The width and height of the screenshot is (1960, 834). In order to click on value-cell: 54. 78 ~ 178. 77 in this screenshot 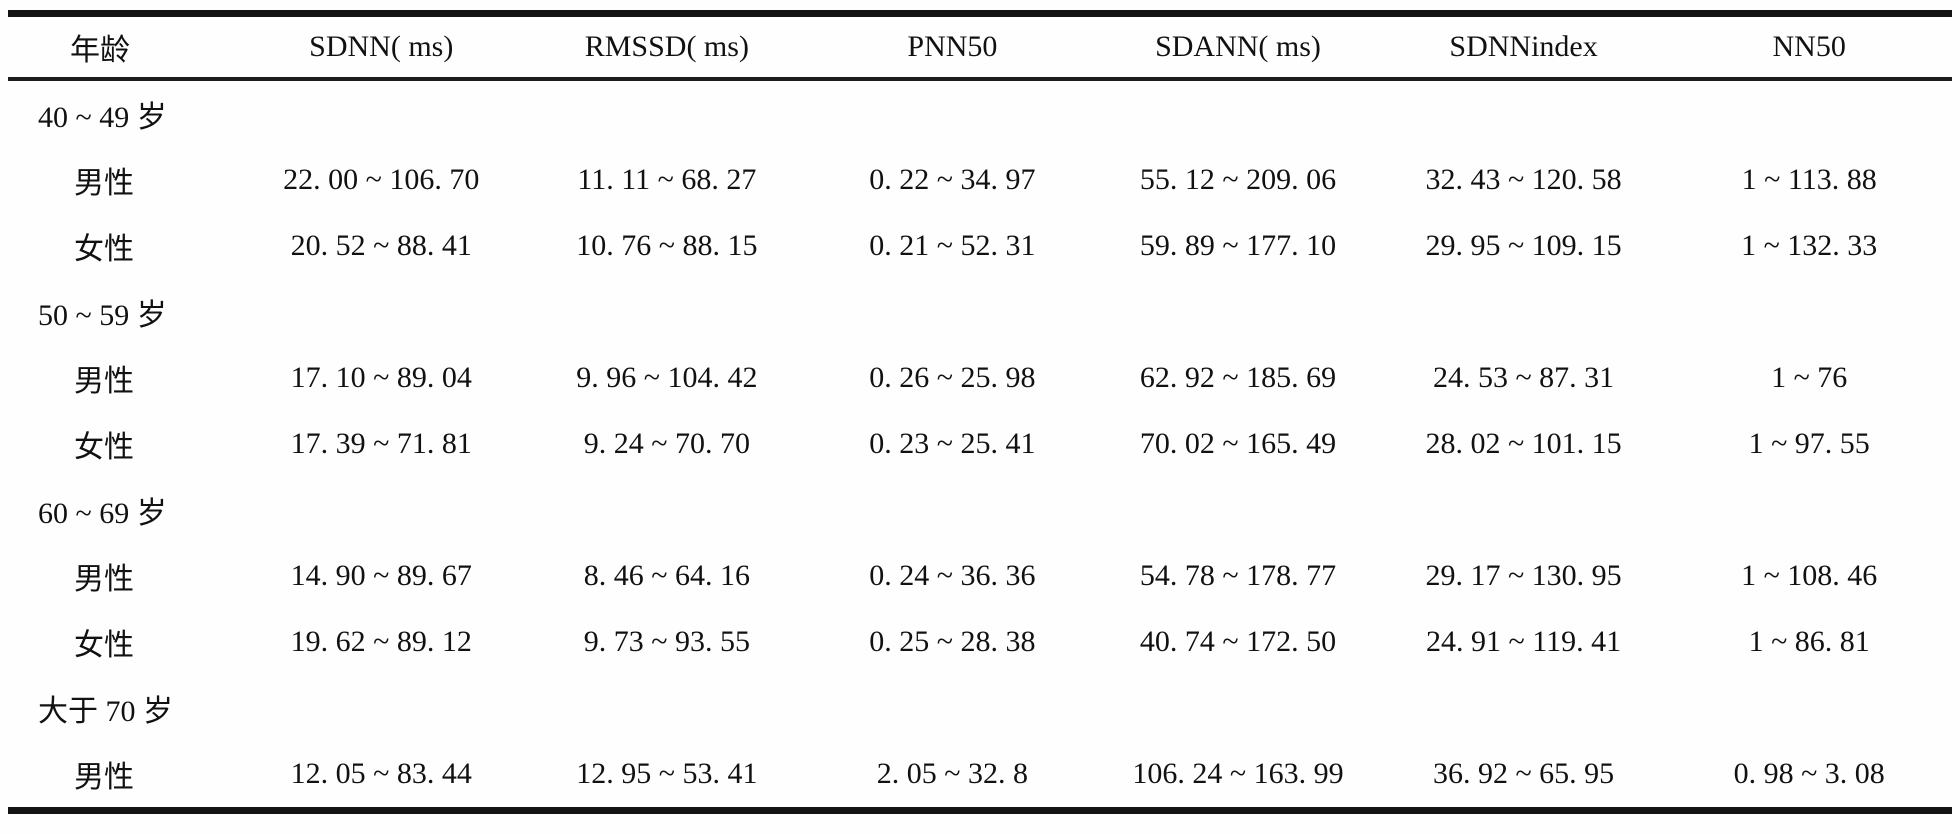, I will do `click(1238, 575)`.